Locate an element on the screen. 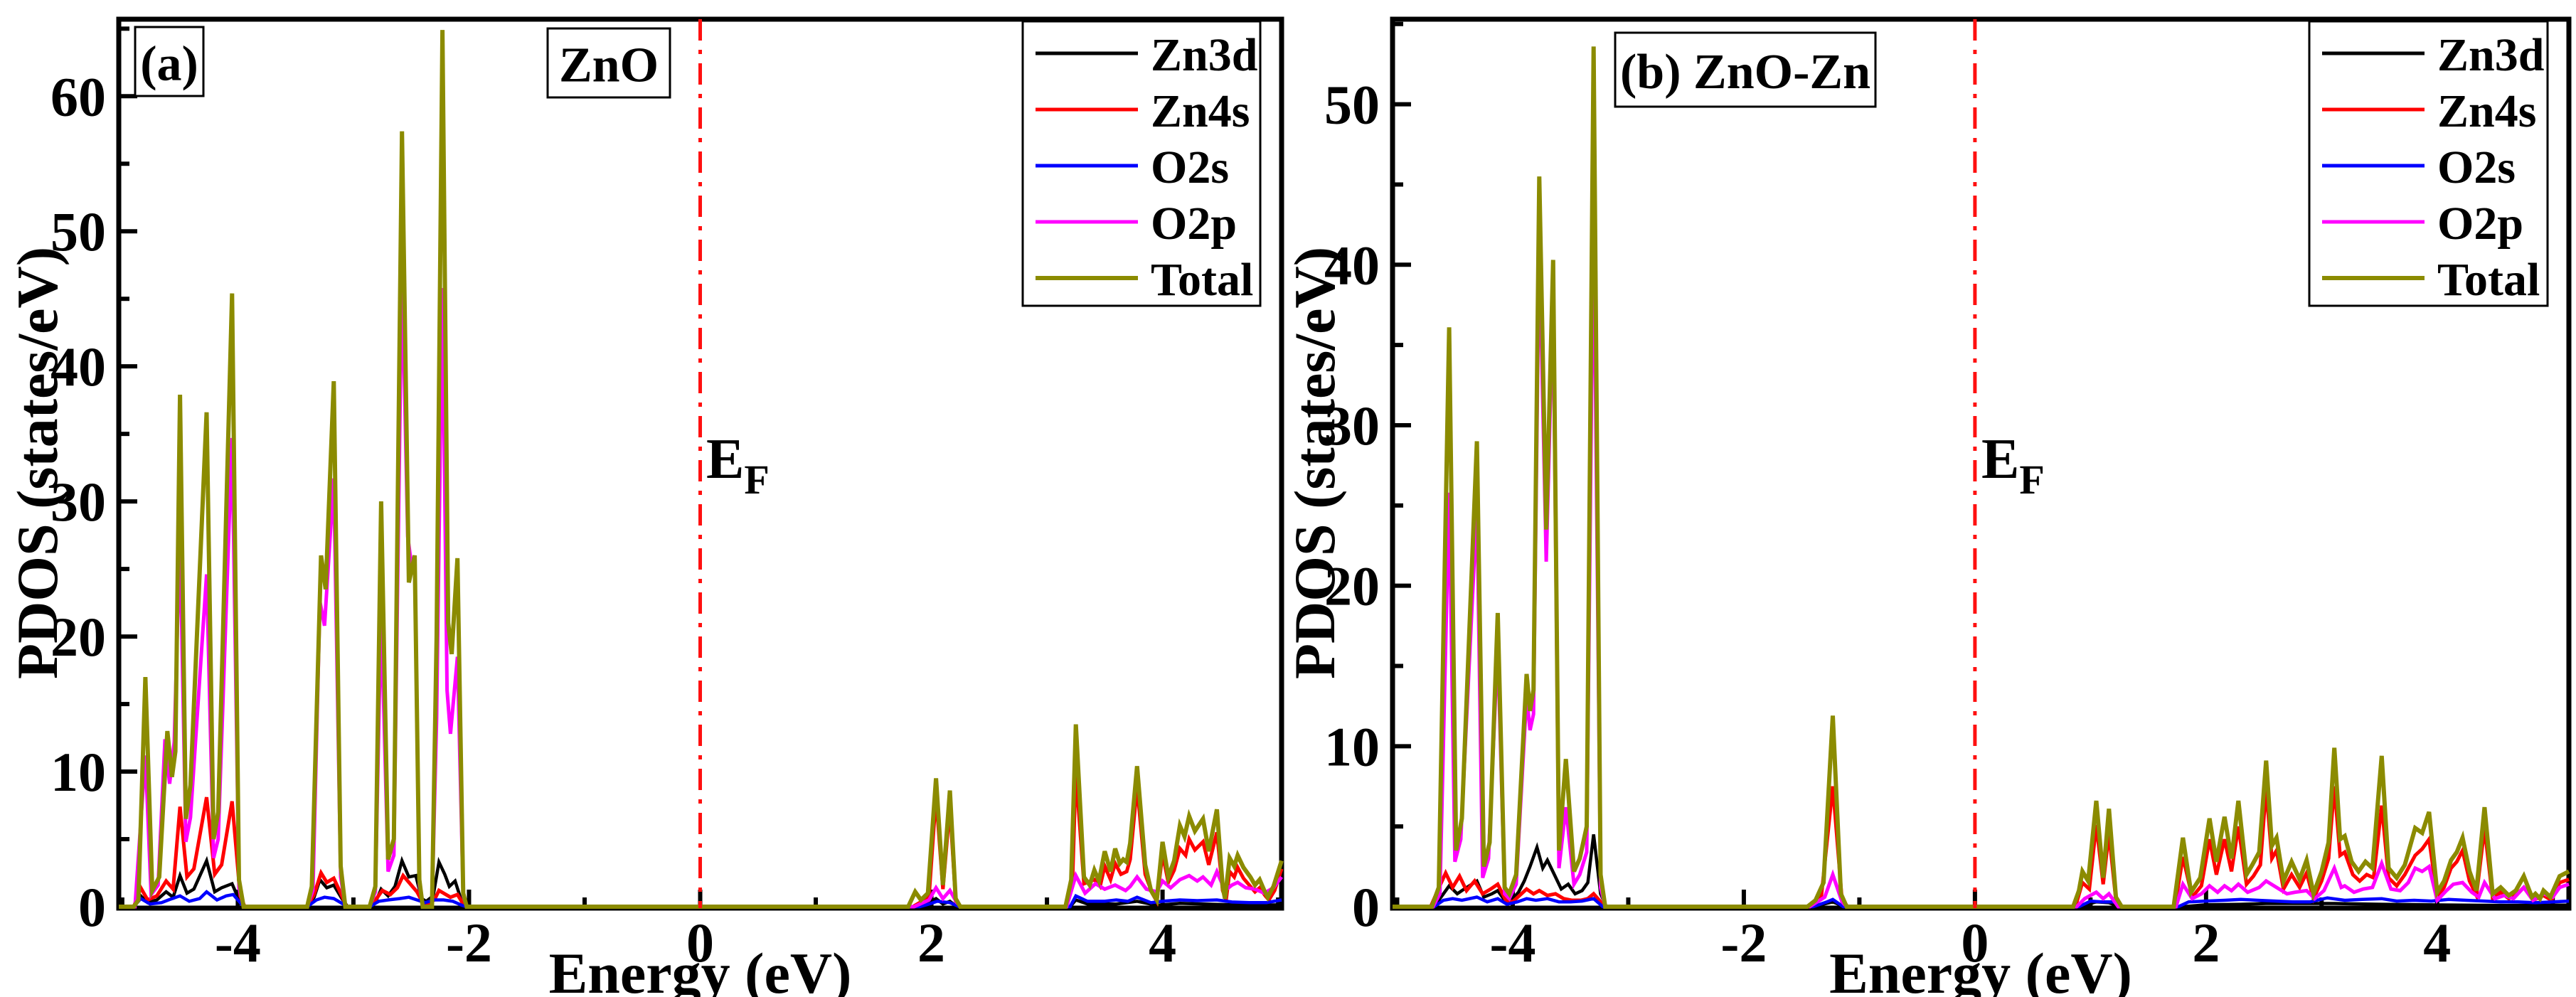 This screenshot has height=997, width=2576. series-zn4s is located at coordinates (1981, 847).